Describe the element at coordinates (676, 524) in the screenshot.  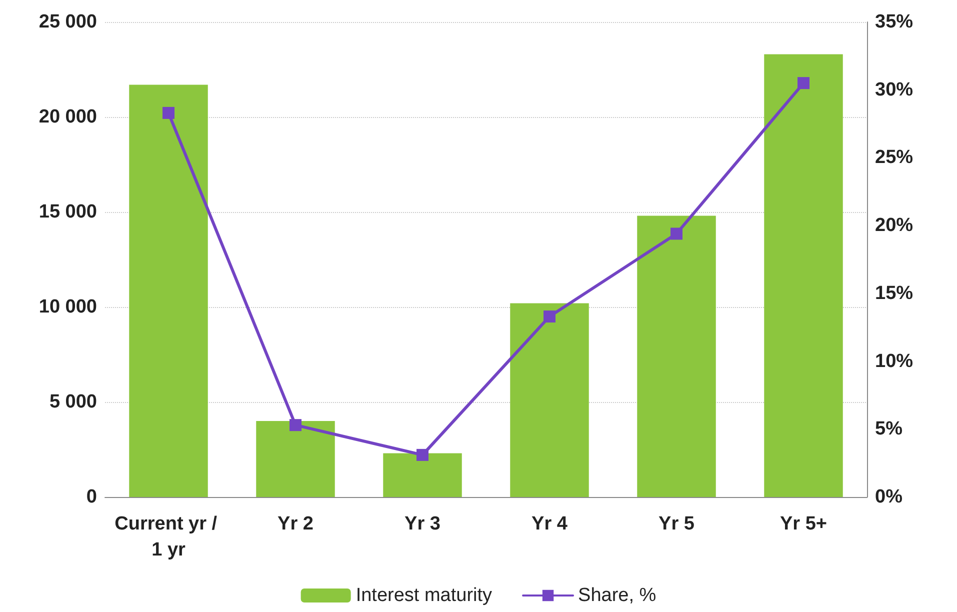
I see `x-tick-label: Yr 5` at that location.